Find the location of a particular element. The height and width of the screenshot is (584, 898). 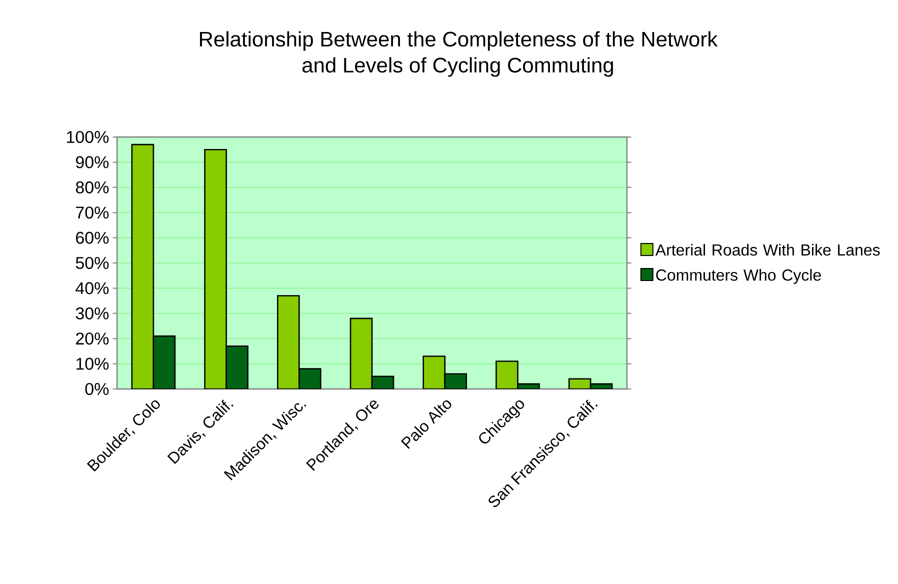

x-tick-label: Palo Alto is located at coordinates (426, 424).